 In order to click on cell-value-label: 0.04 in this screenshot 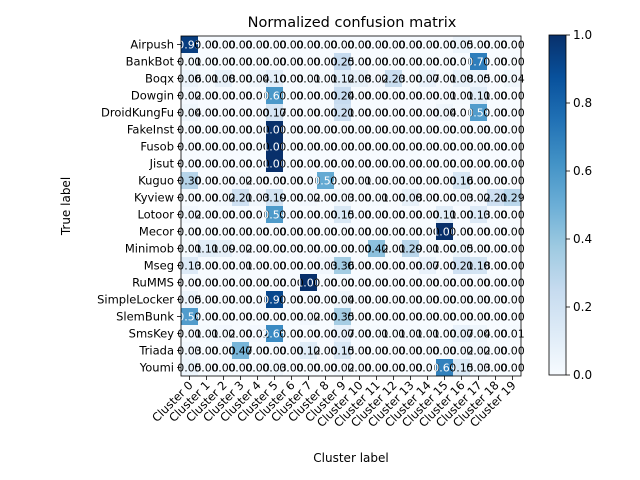, I will do `click(342, 300)`.